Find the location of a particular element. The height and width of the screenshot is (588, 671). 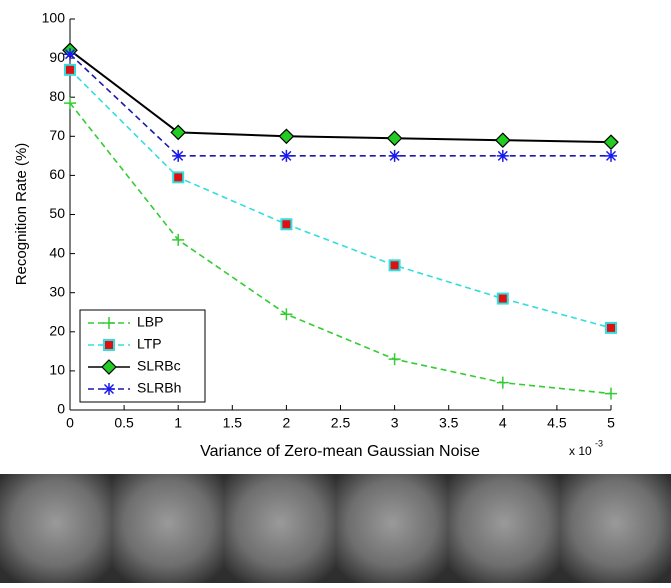

x-tick-label: 0 is located at coordinates (70, 423).